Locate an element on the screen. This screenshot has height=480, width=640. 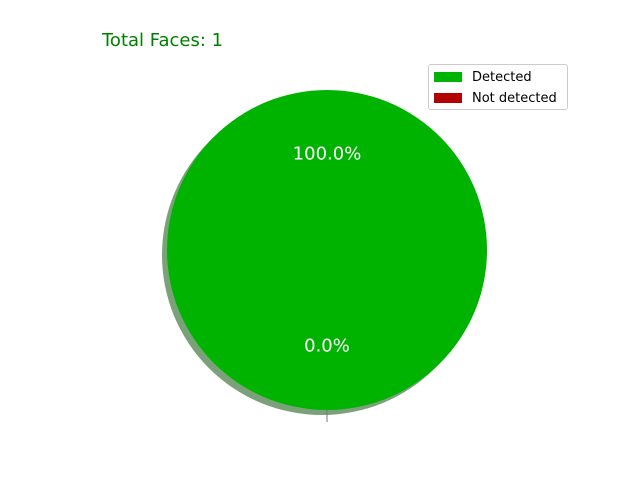
chart-legend: Detected Not detected is located at coordinates (498, 87).